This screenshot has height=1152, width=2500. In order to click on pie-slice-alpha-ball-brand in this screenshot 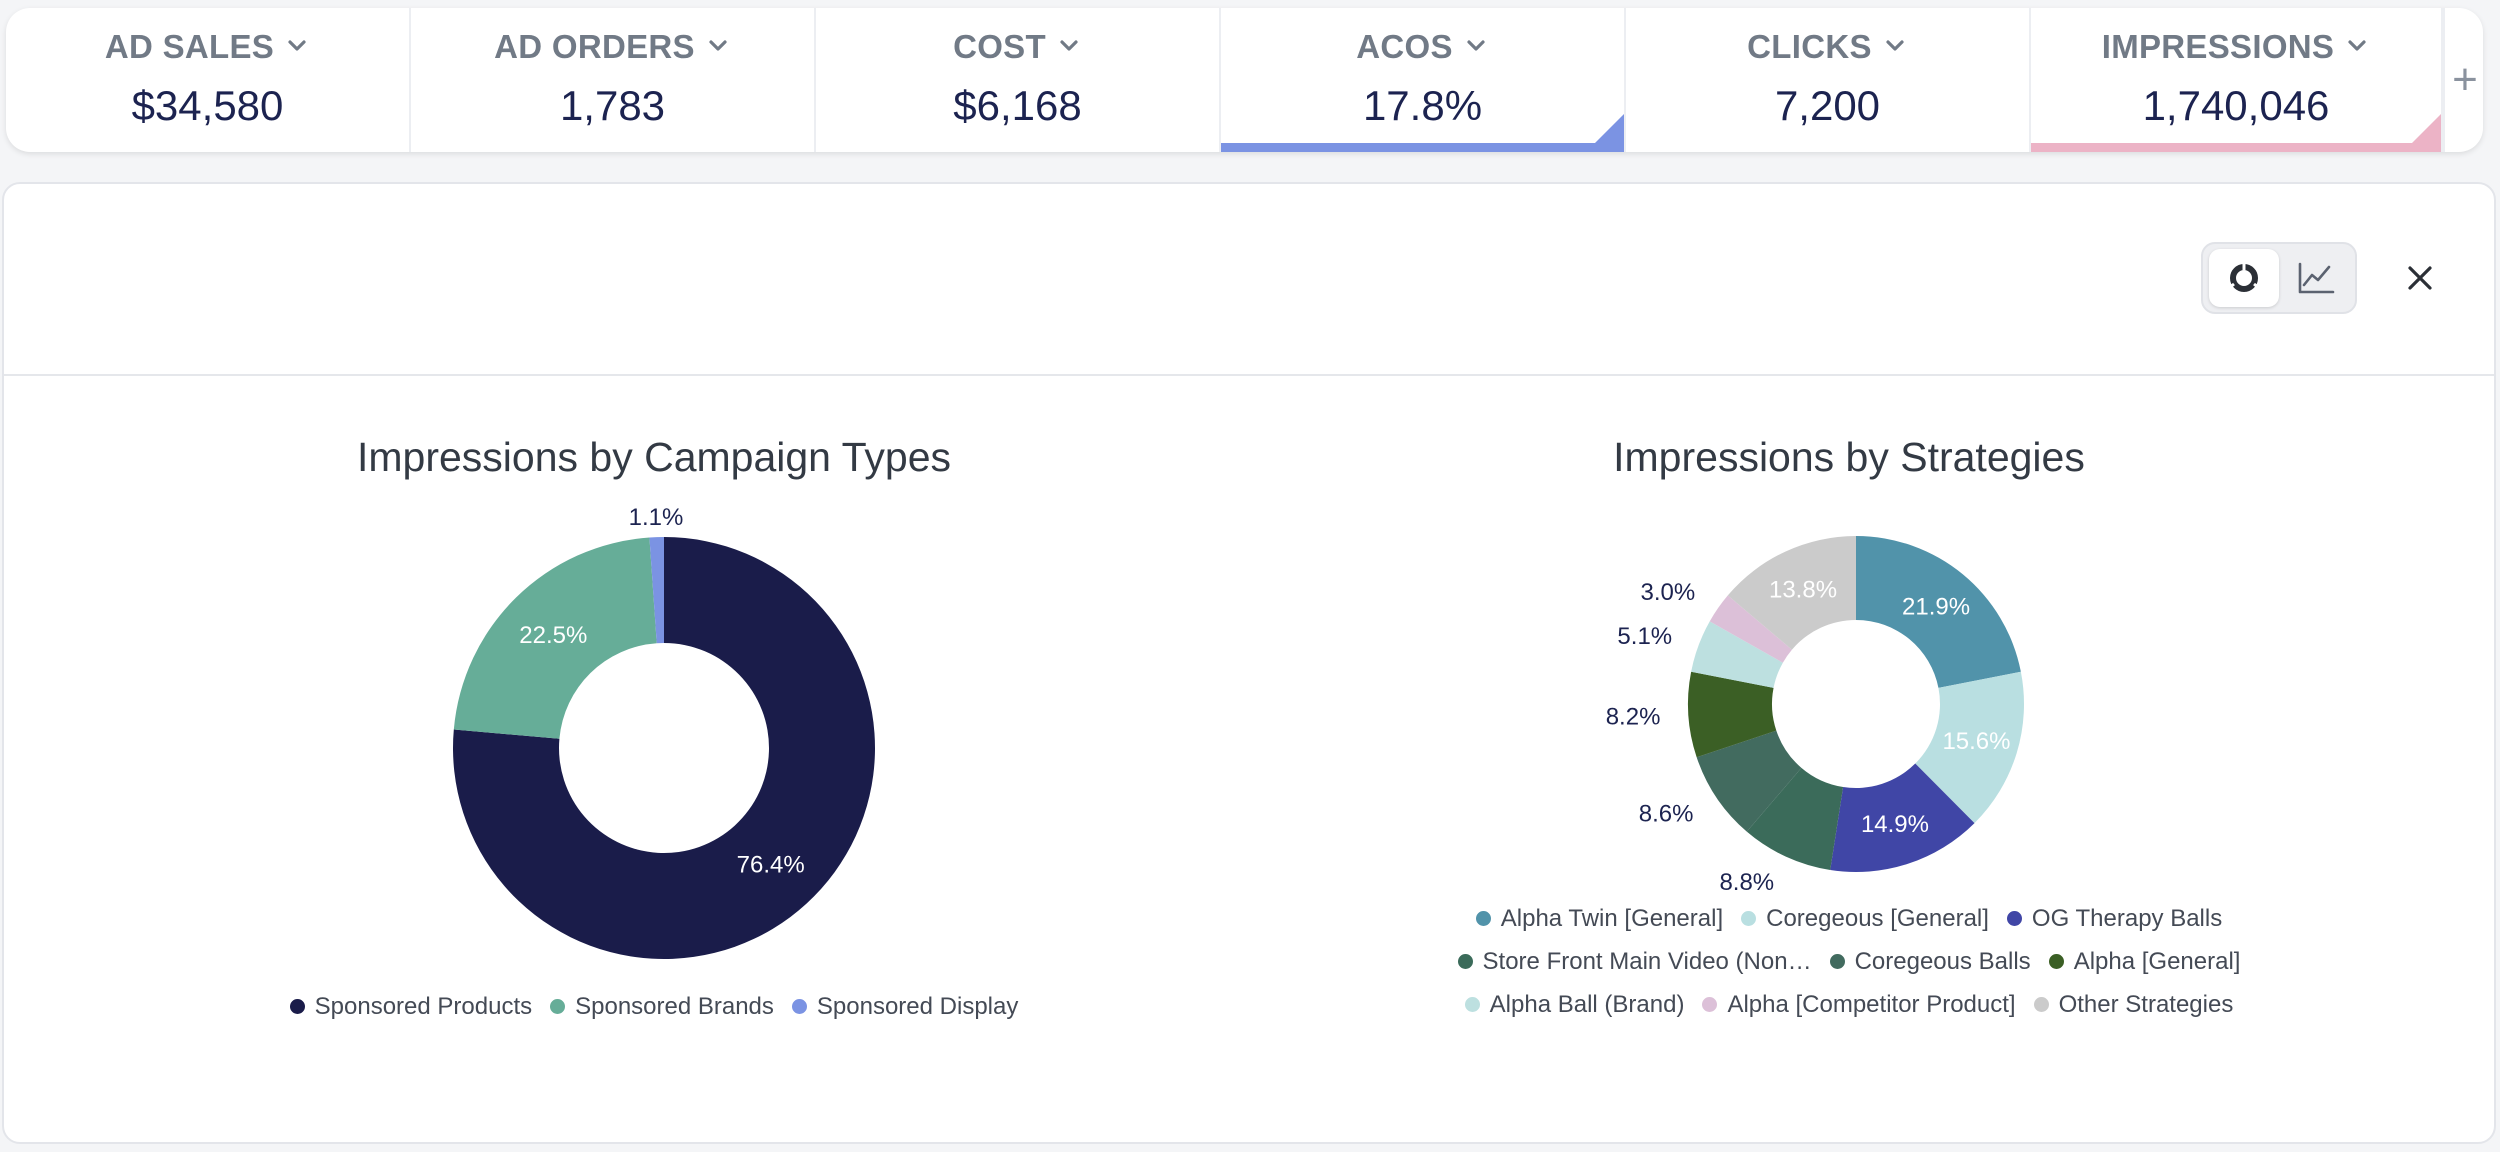, I will do `click(1737, 654)`.